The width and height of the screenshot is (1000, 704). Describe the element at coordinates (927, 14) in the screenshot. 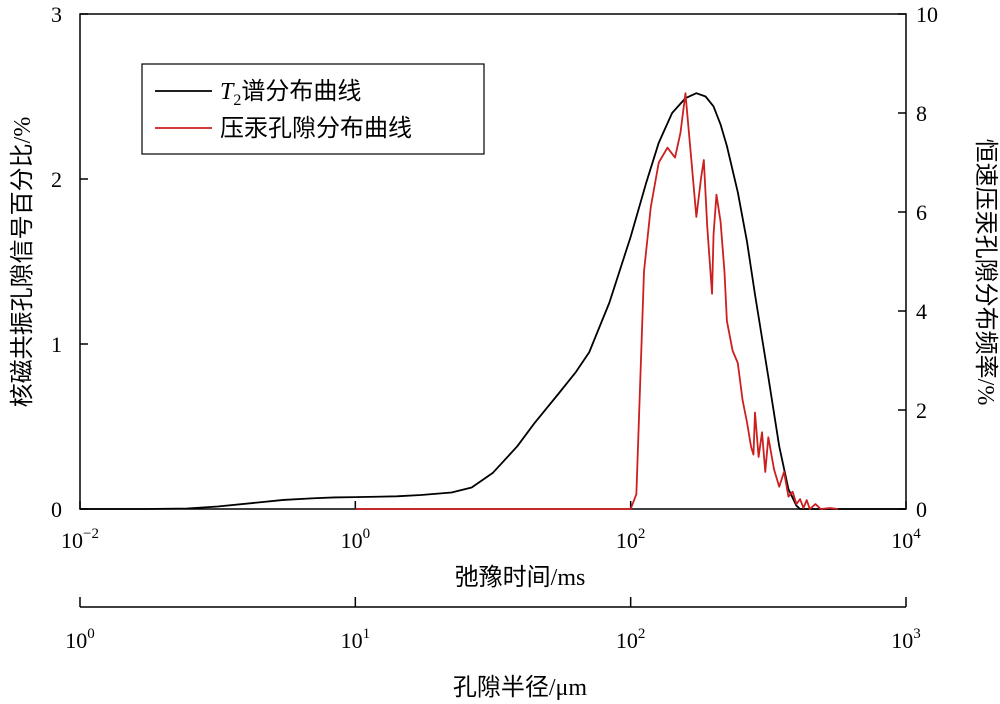

I see `right-y-tick-label-5: 10` at that location.